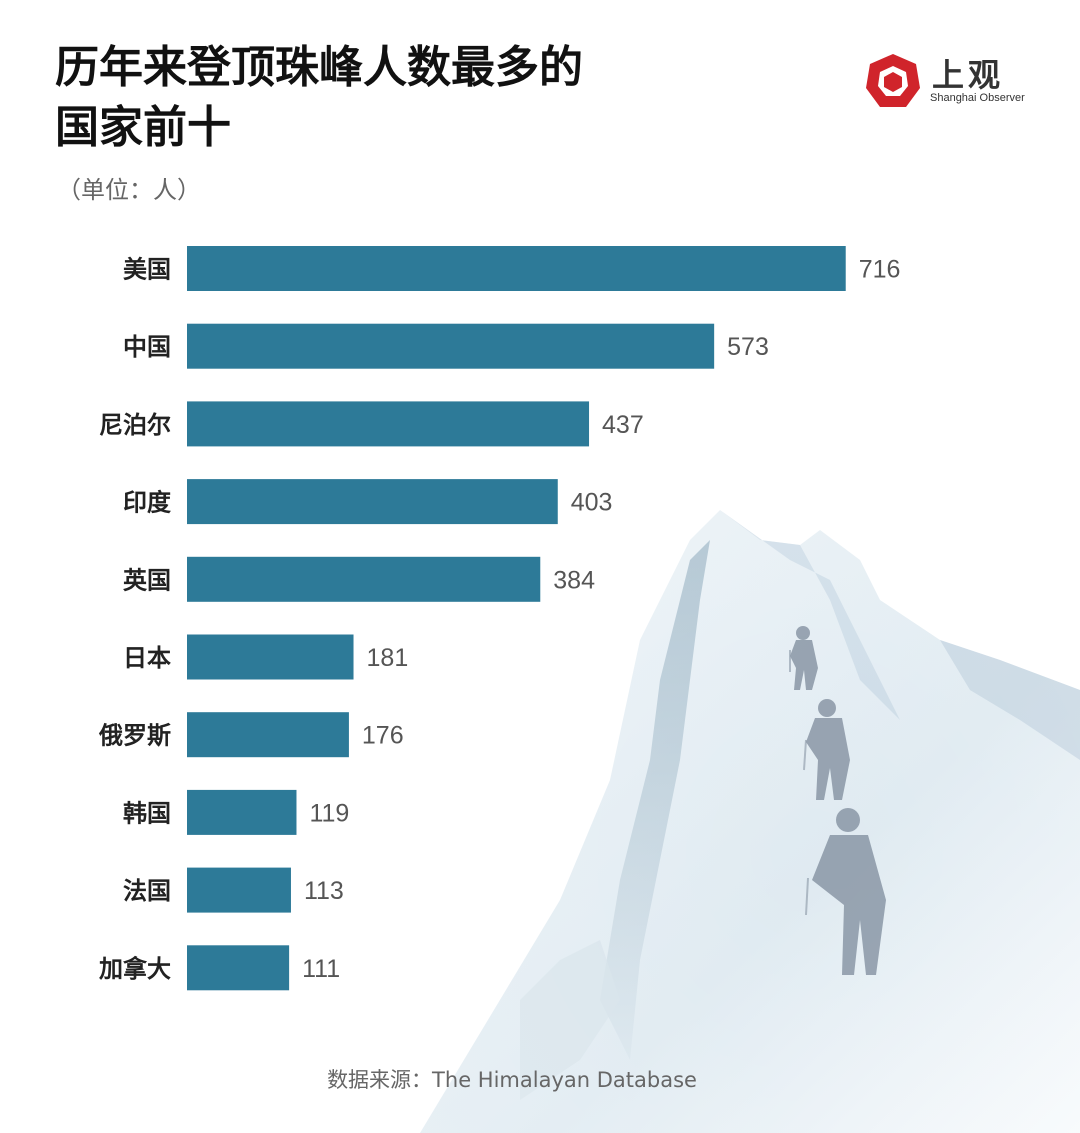 This screenshot has width=1080, height=1133. What do you see at coordinates (147, 270) in the screenshot?
I see `category-label: 美国` at bounding box center [147, 270].